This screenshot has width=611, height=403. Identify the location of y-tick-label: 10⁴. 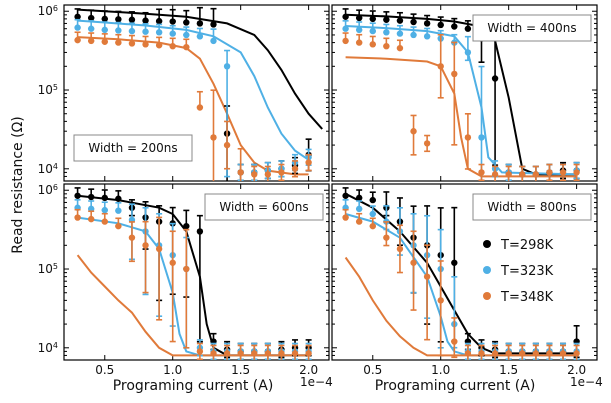
(48, 168).